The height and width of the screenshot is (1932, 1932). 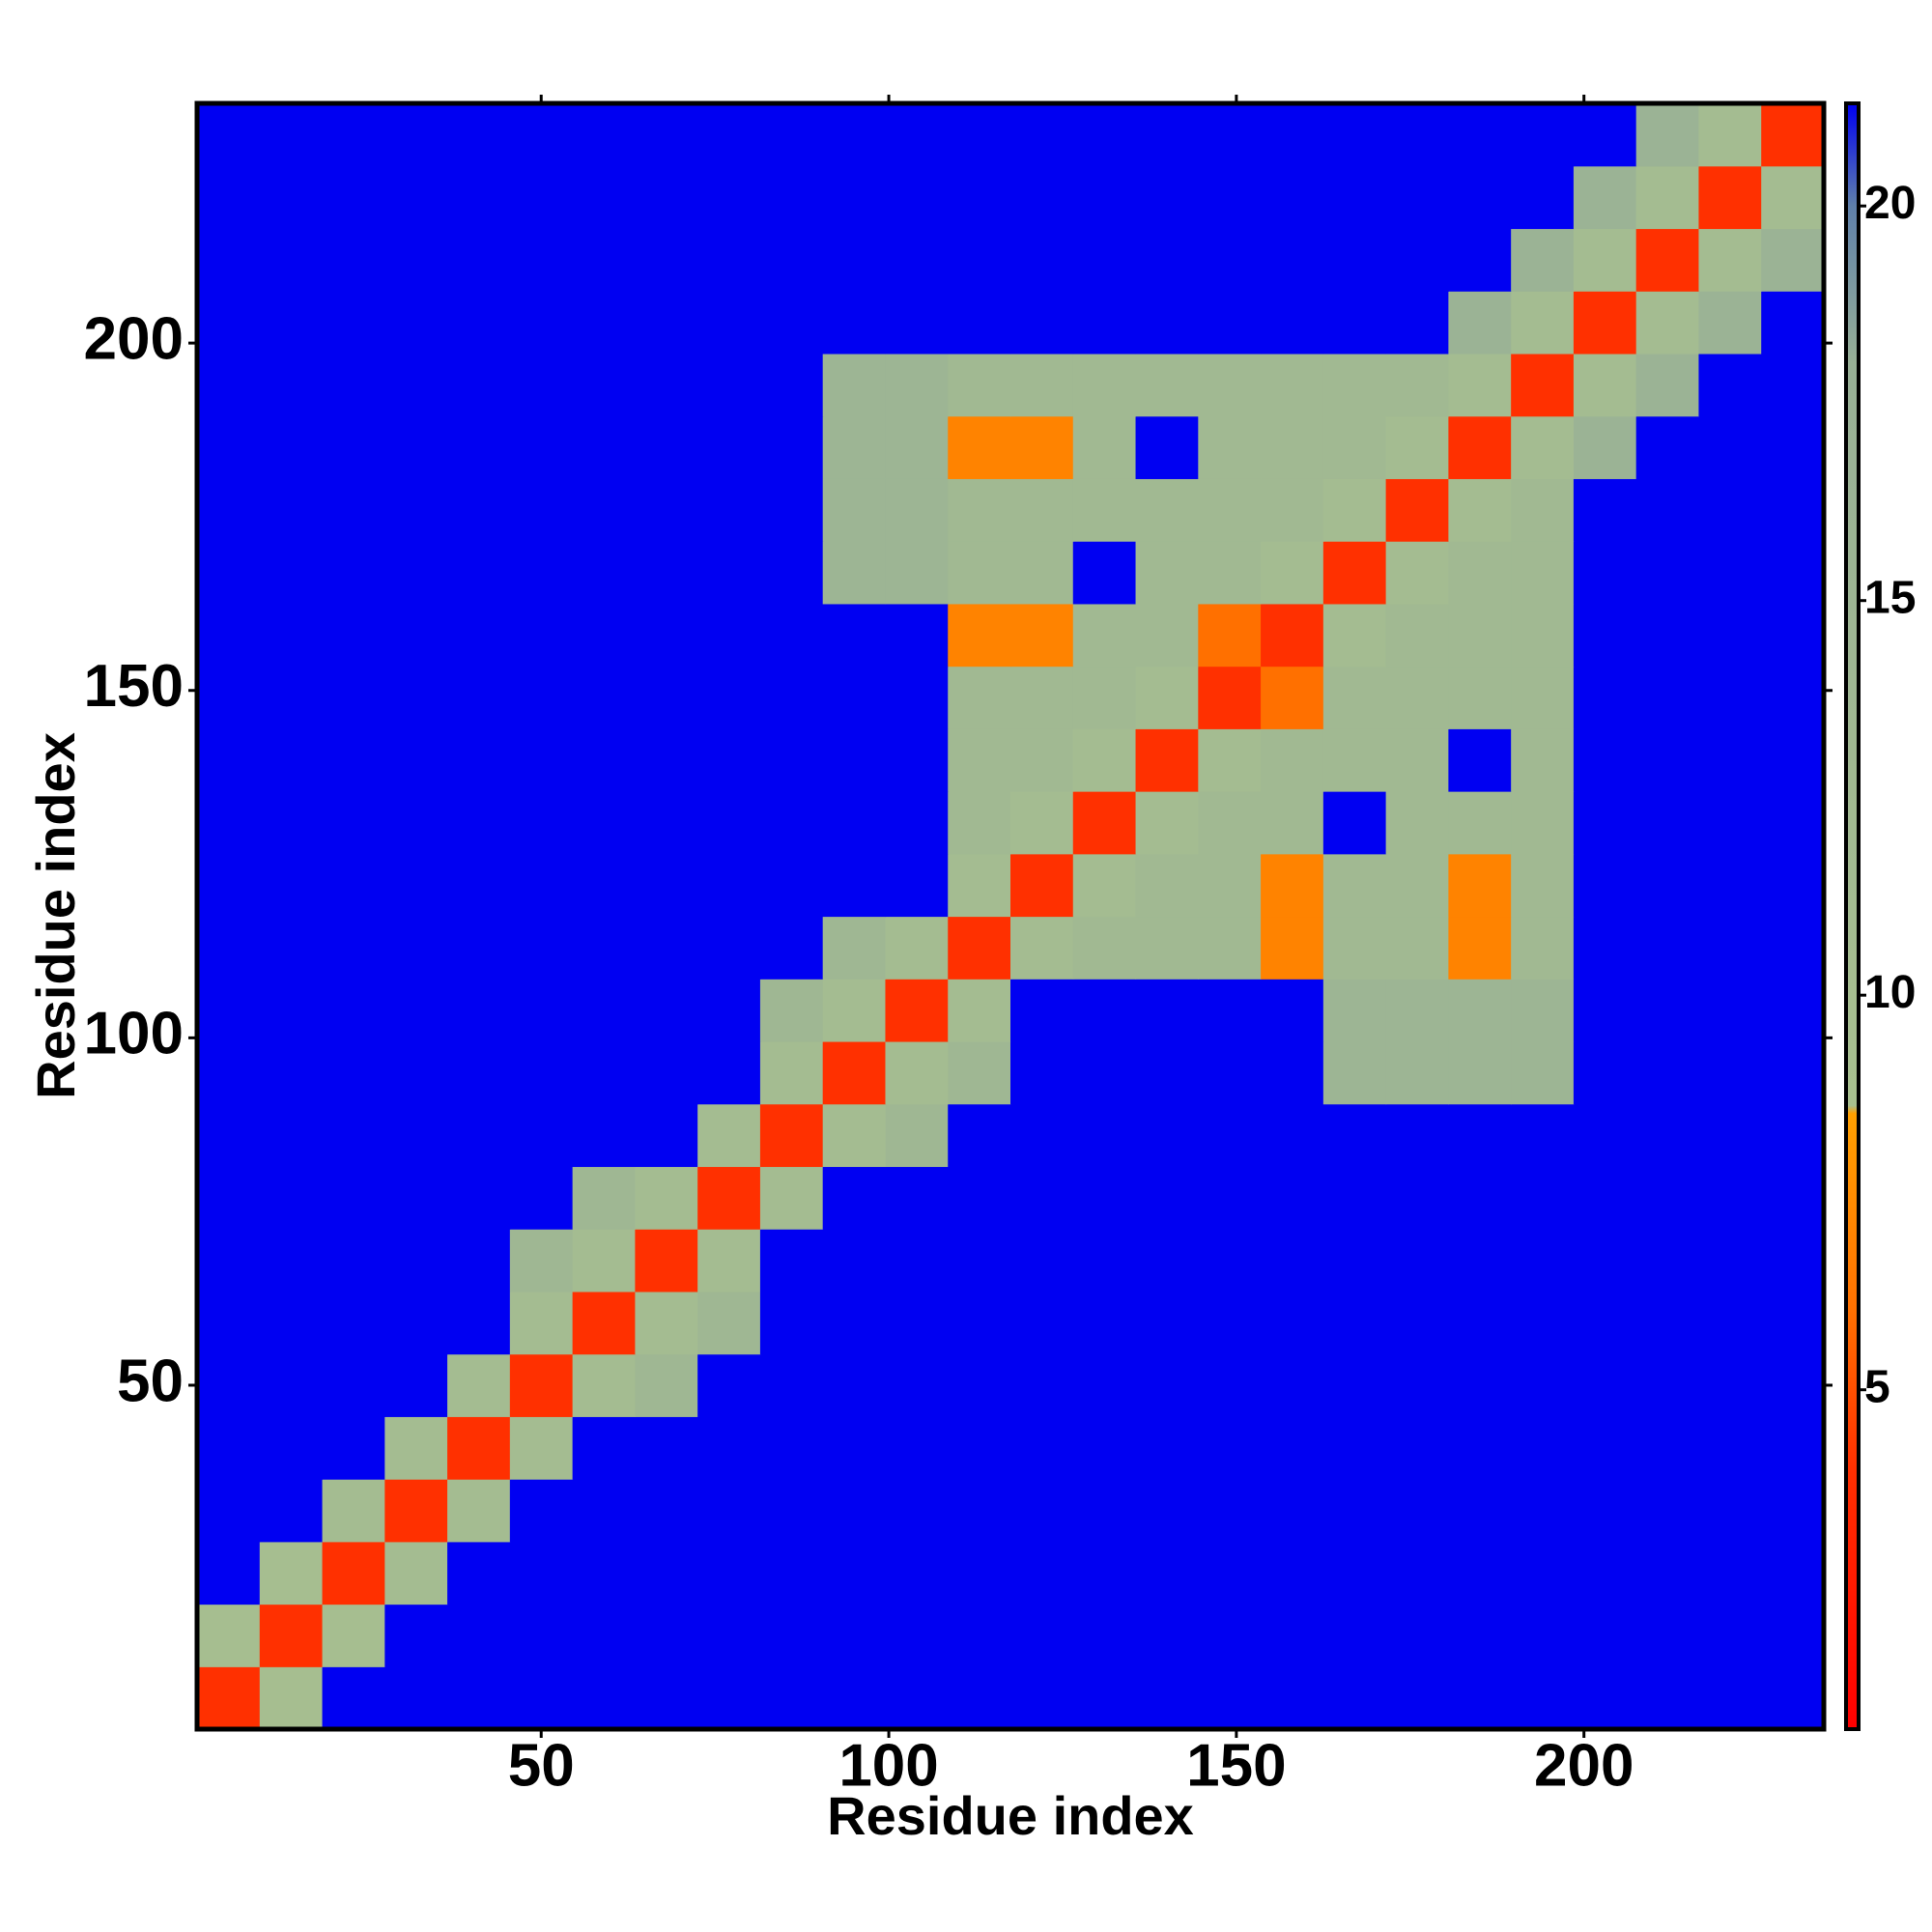 What do you see at coordinates (1890, 203) in the screenshot?
I see `colorbar-tick-label: 20` at bounding box center [1890, 203].